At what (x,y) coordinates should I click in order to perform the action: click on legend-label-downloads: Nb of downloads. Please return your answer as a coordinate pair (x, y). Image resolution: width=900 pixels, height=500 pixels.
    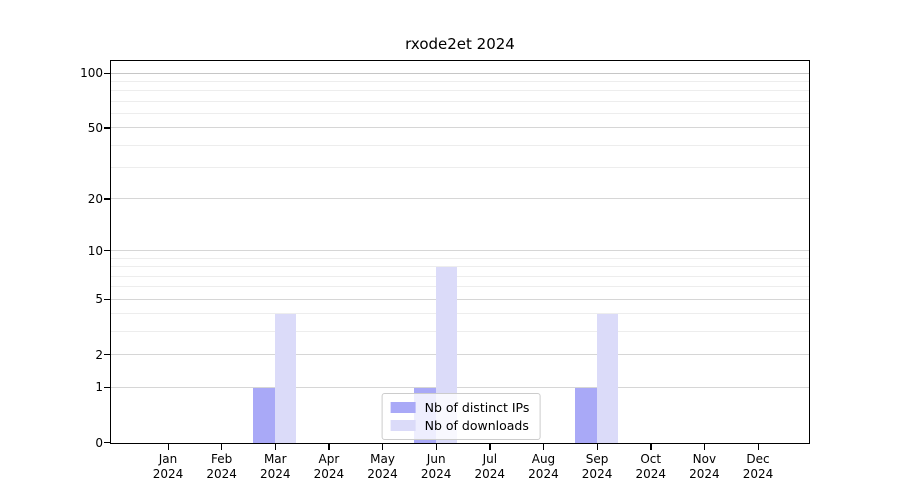
    Looking at the image, I should click on (476, 425).